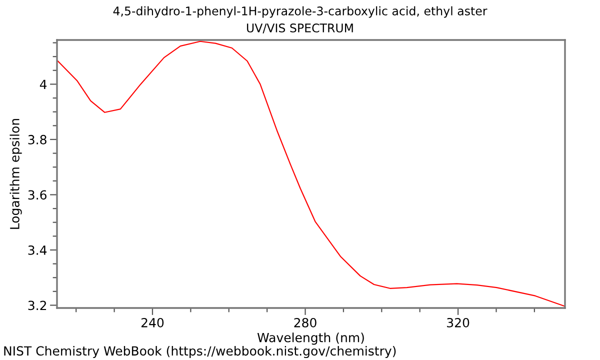 The width and height of the screenshot is (600, 360). Describe the element at coordinates (37, 250) in the screenshot. I see `y-tick-label: 3.4` at that location.